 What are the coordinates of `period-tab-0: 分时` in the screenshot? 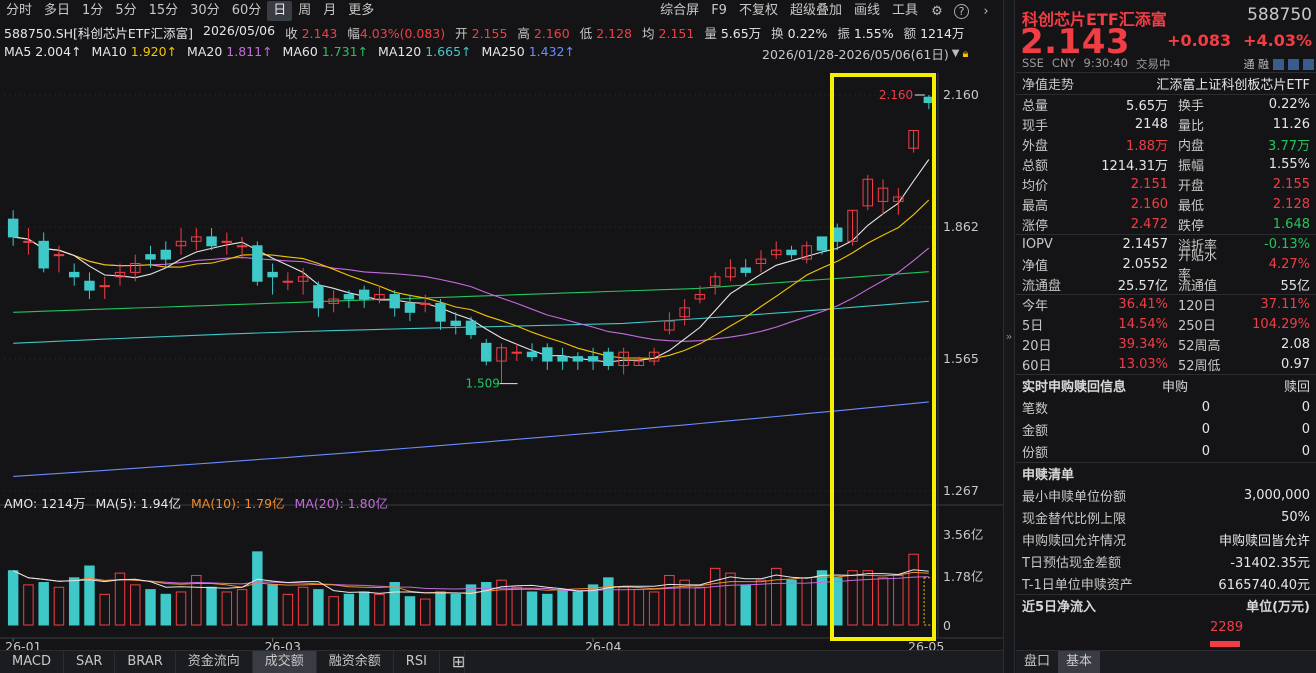 It's located at (19, 10).